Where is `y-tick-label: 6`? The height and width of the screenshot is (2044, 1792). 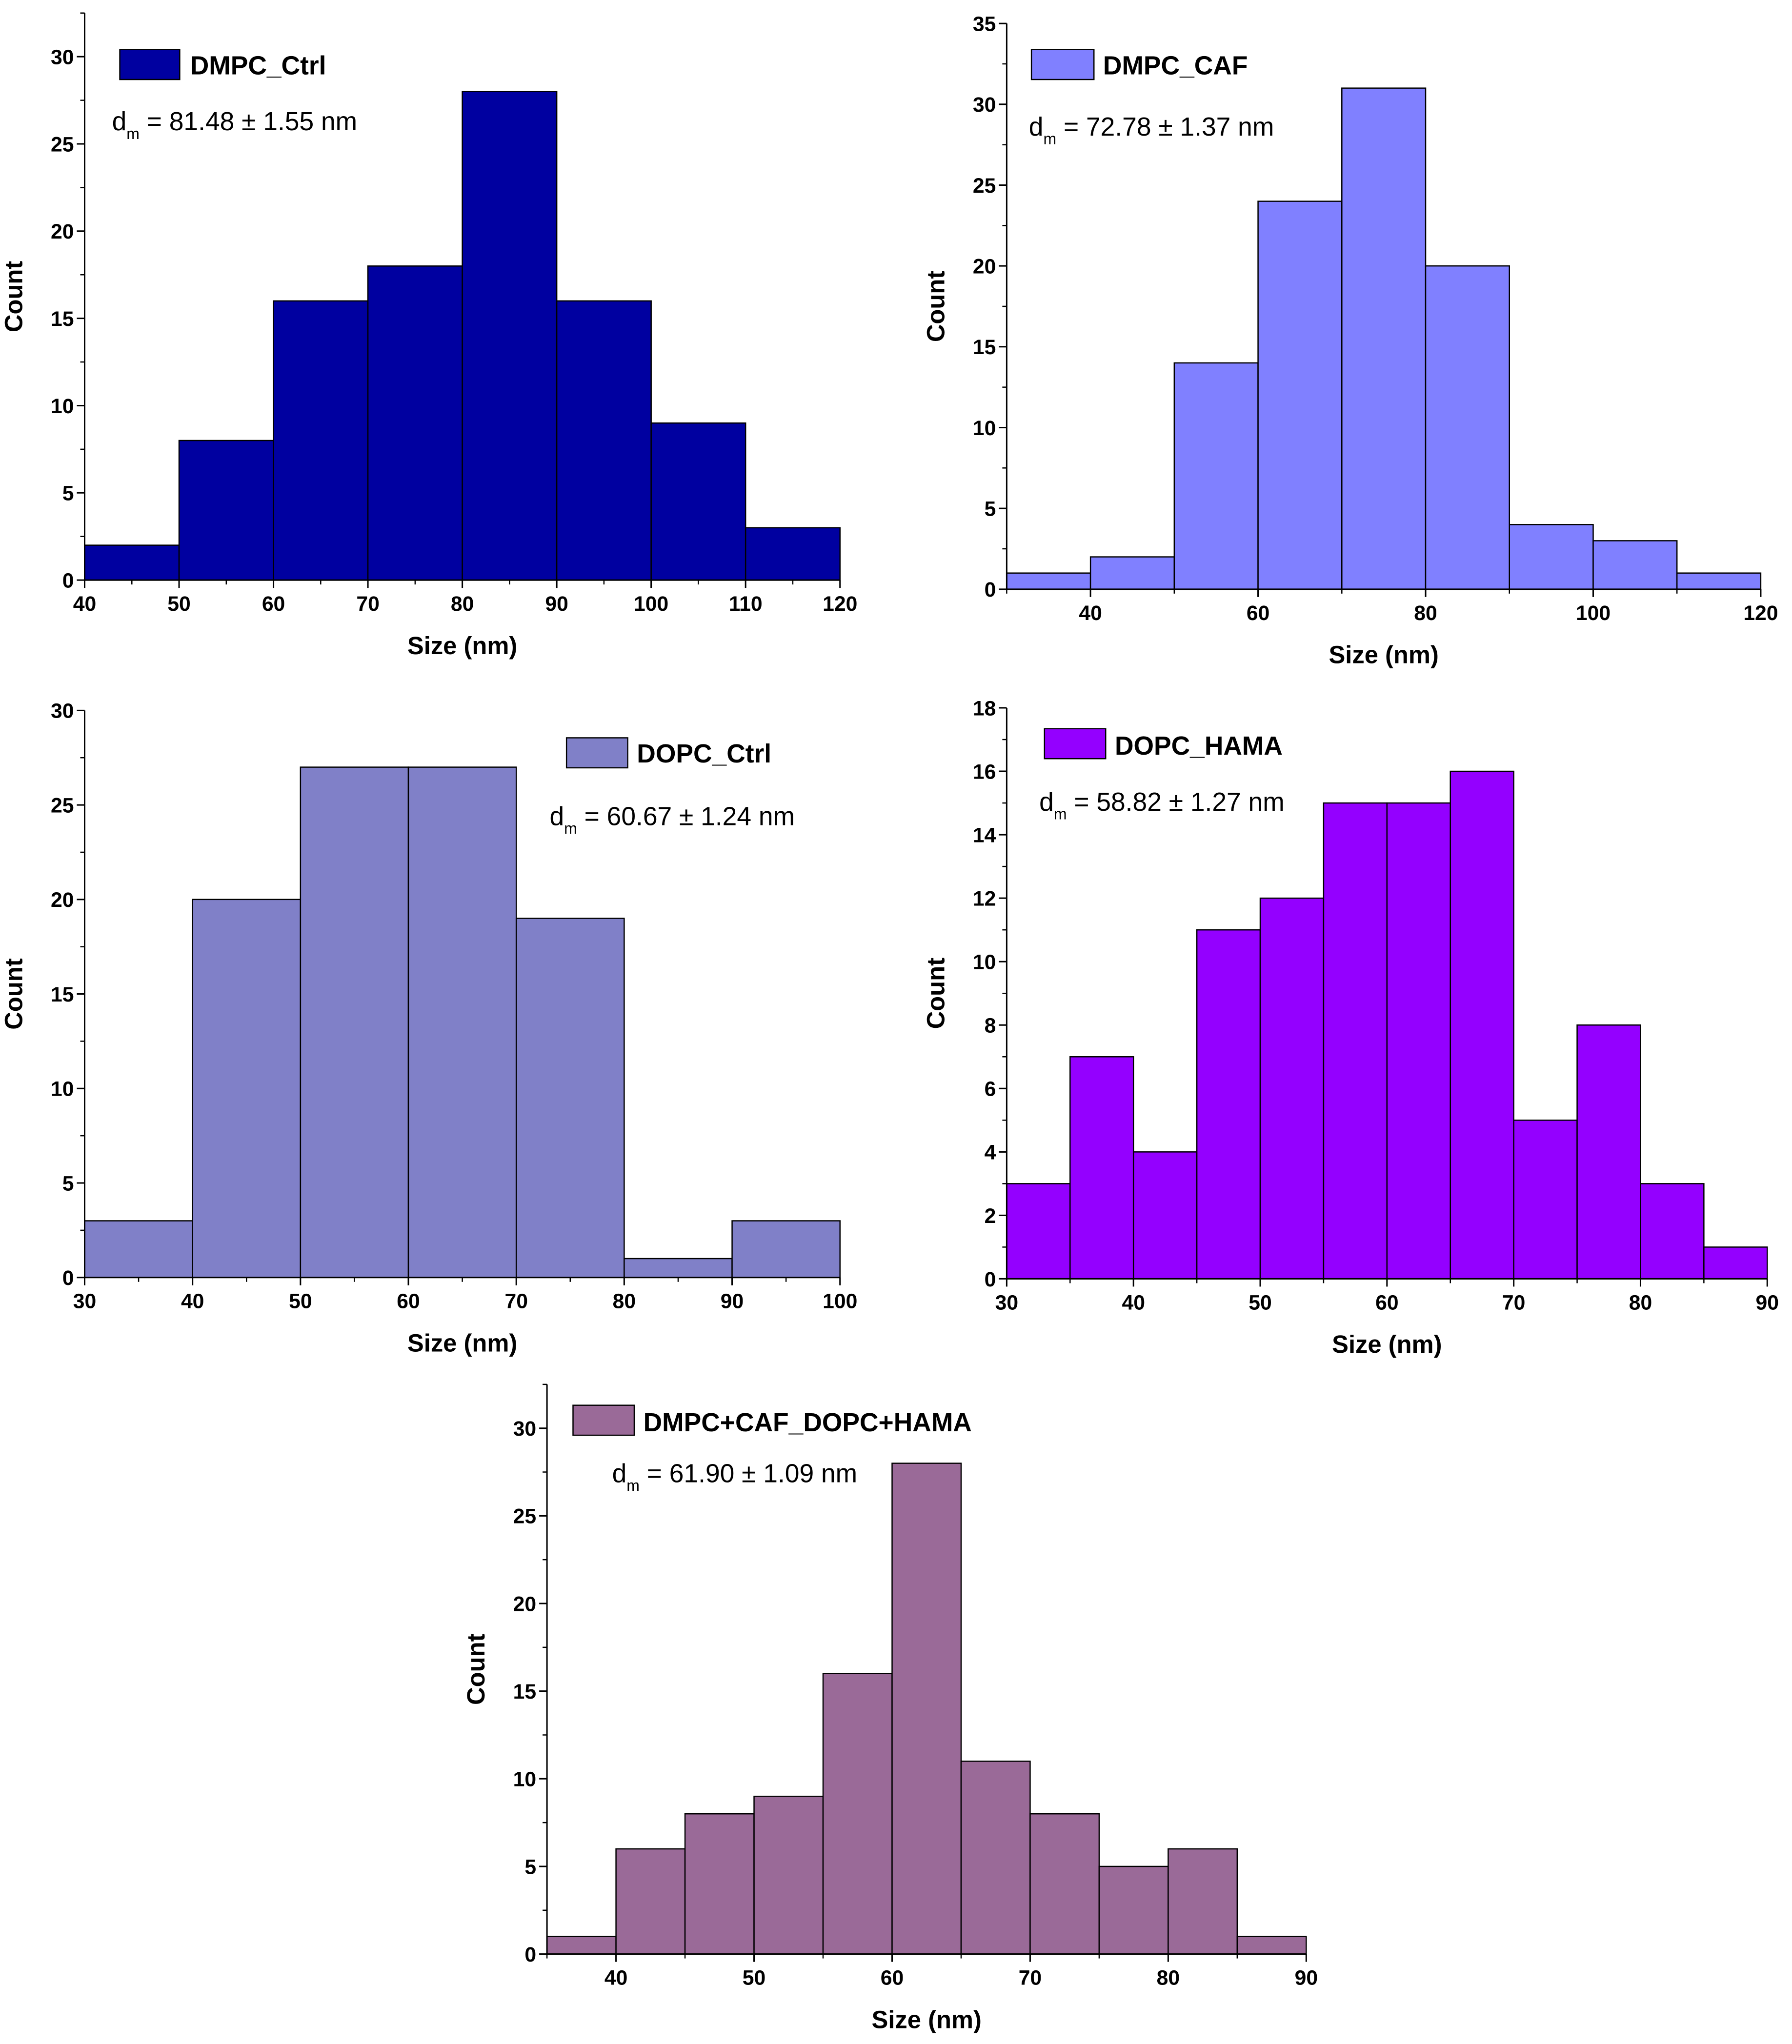 y-tick-label: 6 is located at coordinates (990, 1089).